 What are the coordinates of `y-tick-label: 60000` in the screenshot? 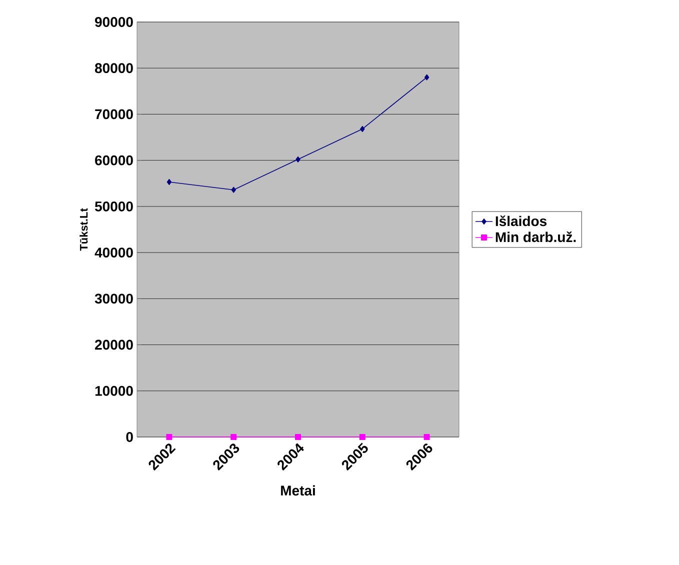 It's located at (114, 160).